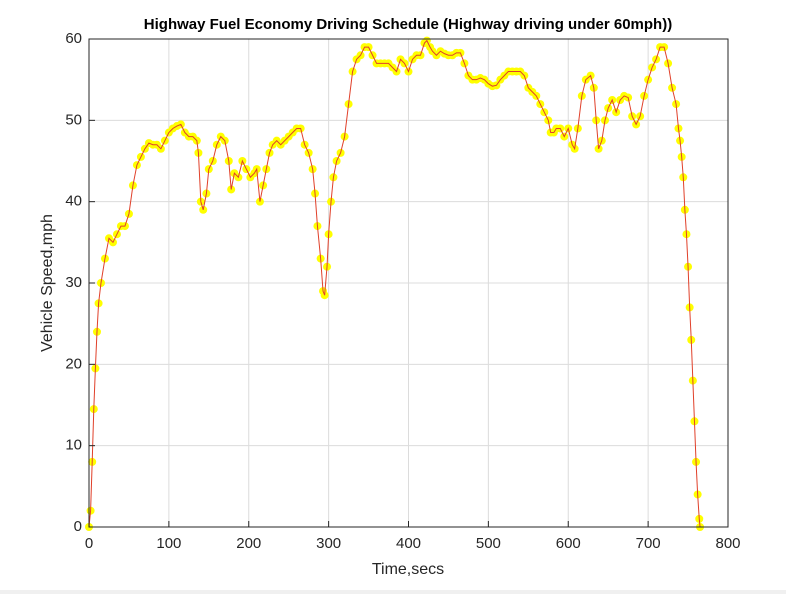  Describe the element at coordinates (328, 543) in the screenshot. I see `x-tick-label: 300` at that location.